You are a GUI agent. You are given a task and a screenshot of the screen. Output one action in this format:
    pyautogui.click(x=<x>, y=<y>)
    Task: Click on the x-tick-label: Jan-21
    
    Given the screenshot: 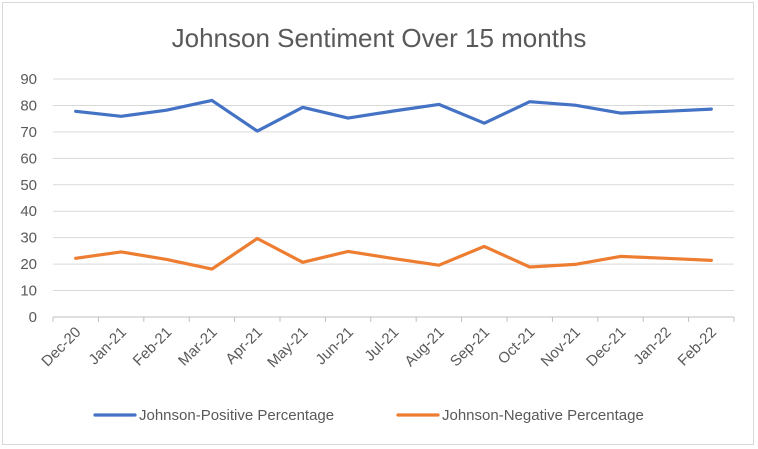 What is the action you would take?
    pyautogui.click(x=107, y=346)
    